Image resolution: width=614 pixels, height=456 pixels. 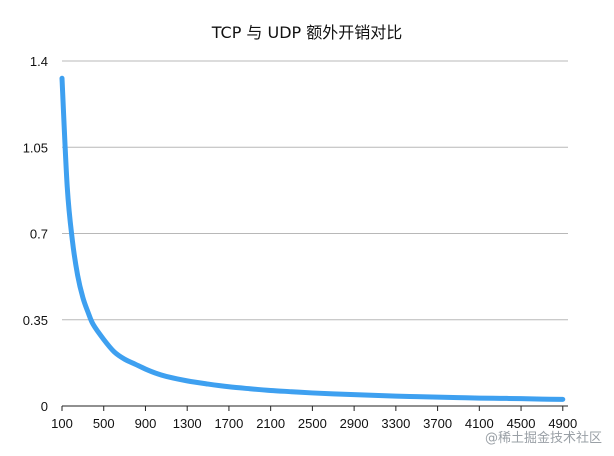 What do you see at coordinates (354, 423) in the screenshot?
I see `x-tick-label: 2900` at bounding box center [354, 423].